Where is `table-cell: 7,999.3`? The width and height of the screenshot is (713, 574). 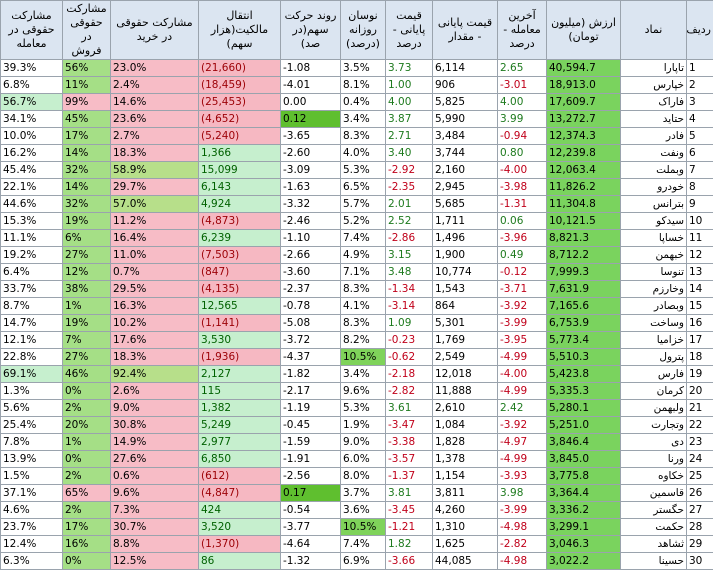
table-cell: 7,999.3 is located at coordinates (583, 272).